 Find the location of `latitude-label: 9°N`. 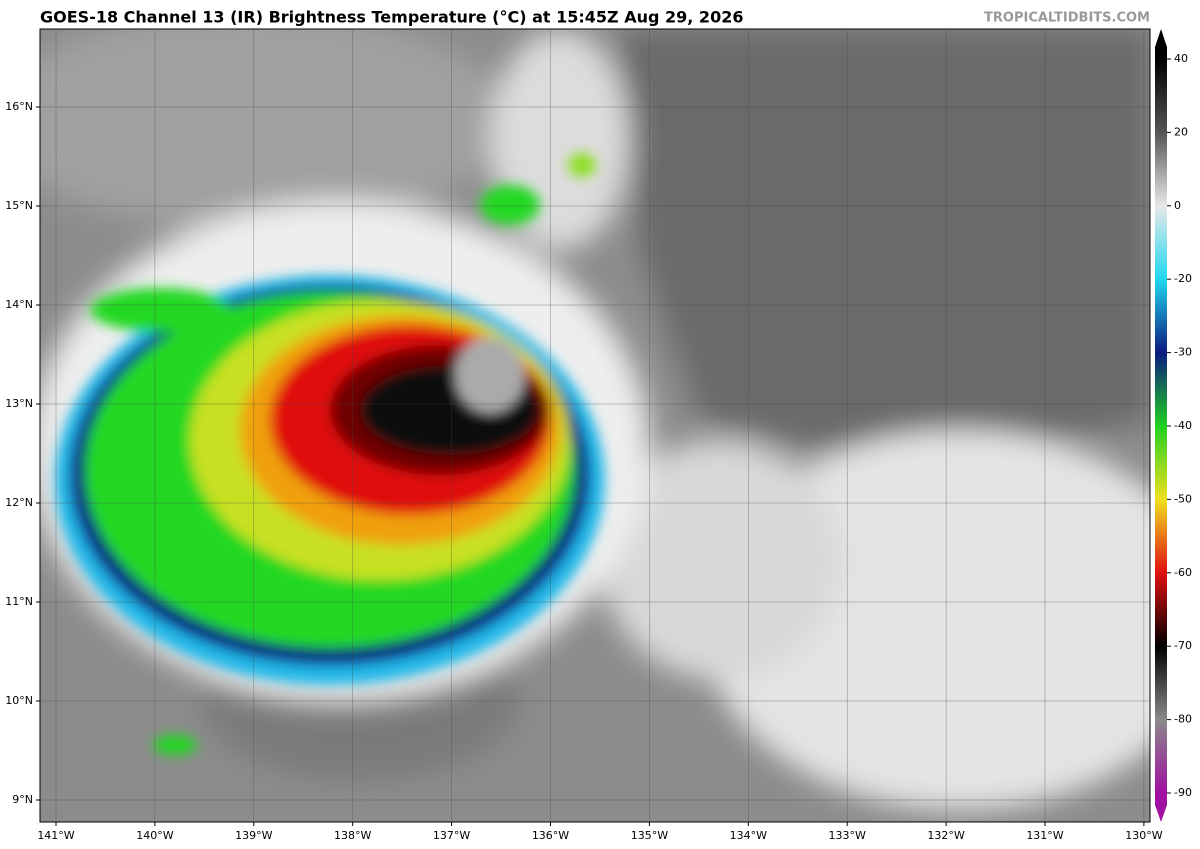

latitude-label: 9°N is located at coordinates (22, 799).